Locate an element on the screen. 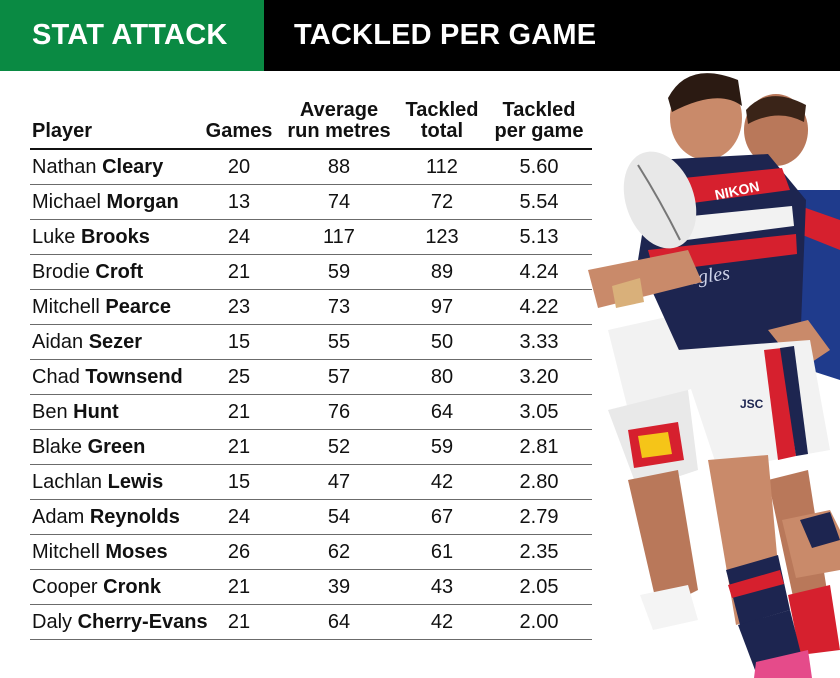 This screenshot has height=678, width=840. player-first-name: Michael is located at coordinates (66, 201).